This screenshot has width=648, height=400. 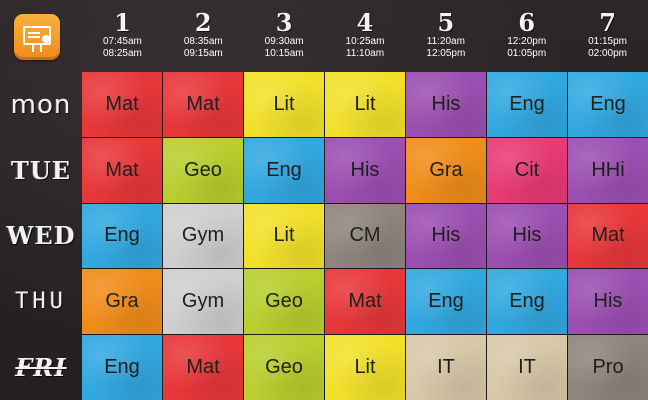 What do you see at coordinates (446, 302) in the screenshot?
I see `class-cell-thu-5: Eng` at bounding box center [446, 302].